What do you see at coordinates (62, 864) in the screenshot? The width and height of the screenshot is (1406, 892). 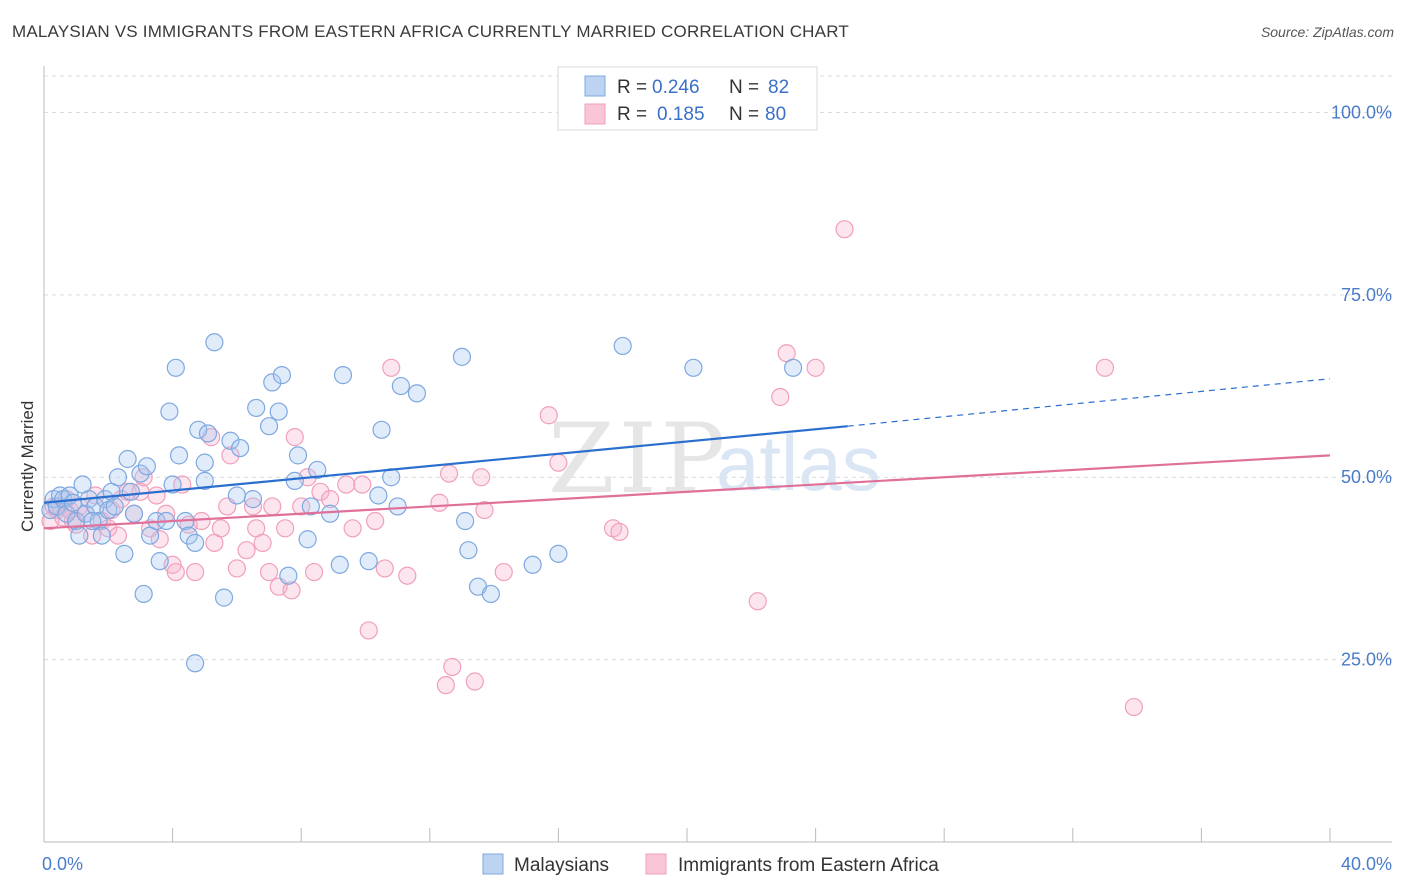 I see `x-tick-label-min: 0.0%` at bounding box center [62, 864].